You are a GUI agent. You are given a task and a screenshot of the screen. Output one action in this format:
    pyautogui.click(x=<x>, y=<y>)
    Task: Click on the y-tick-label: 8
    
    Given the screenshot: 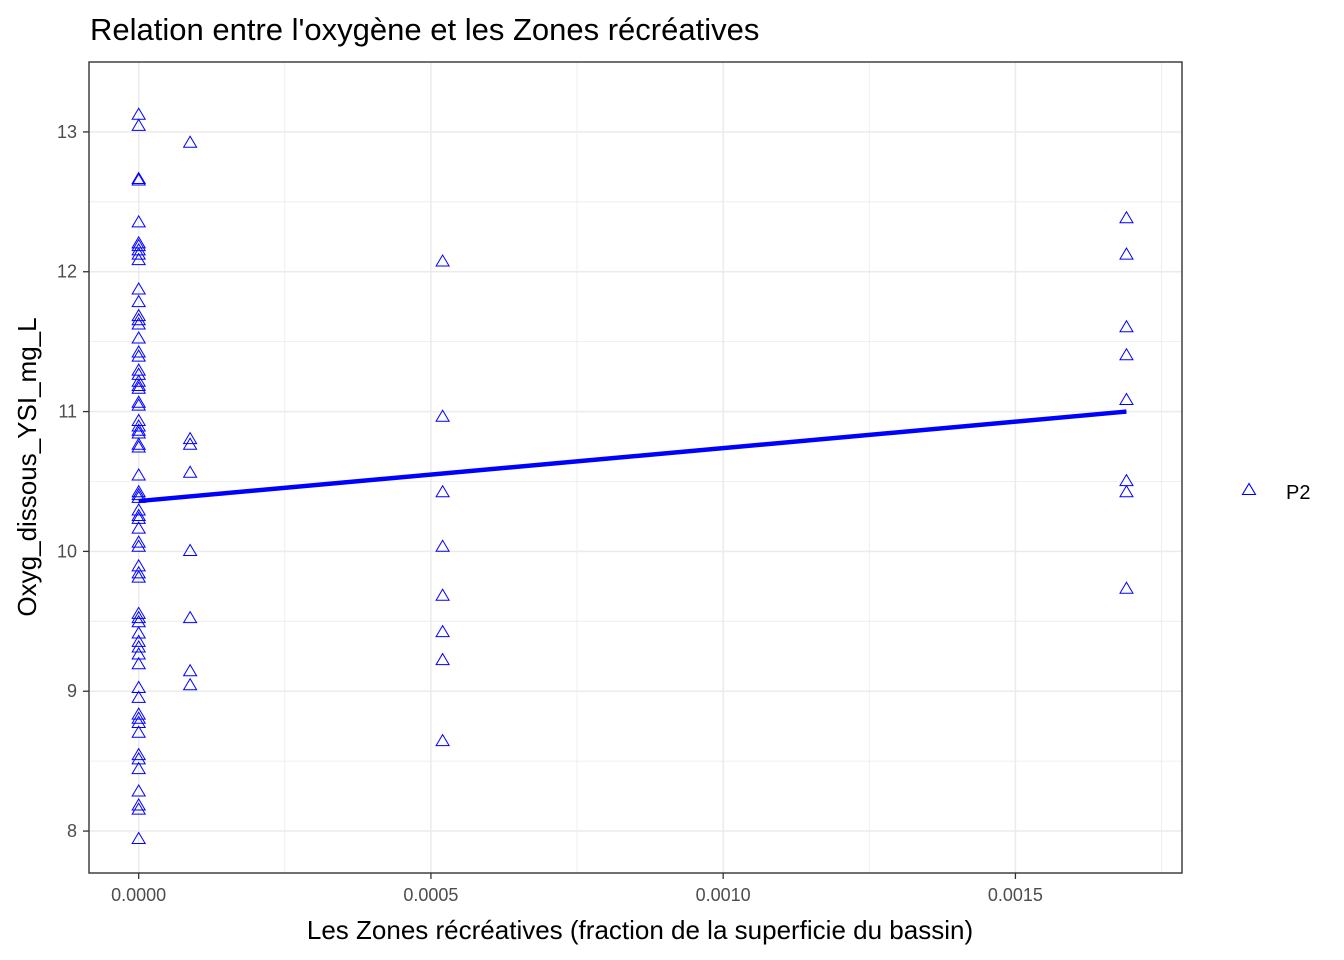 What is the action you would take?
    pyautogui.click(x=72, y=831)
    